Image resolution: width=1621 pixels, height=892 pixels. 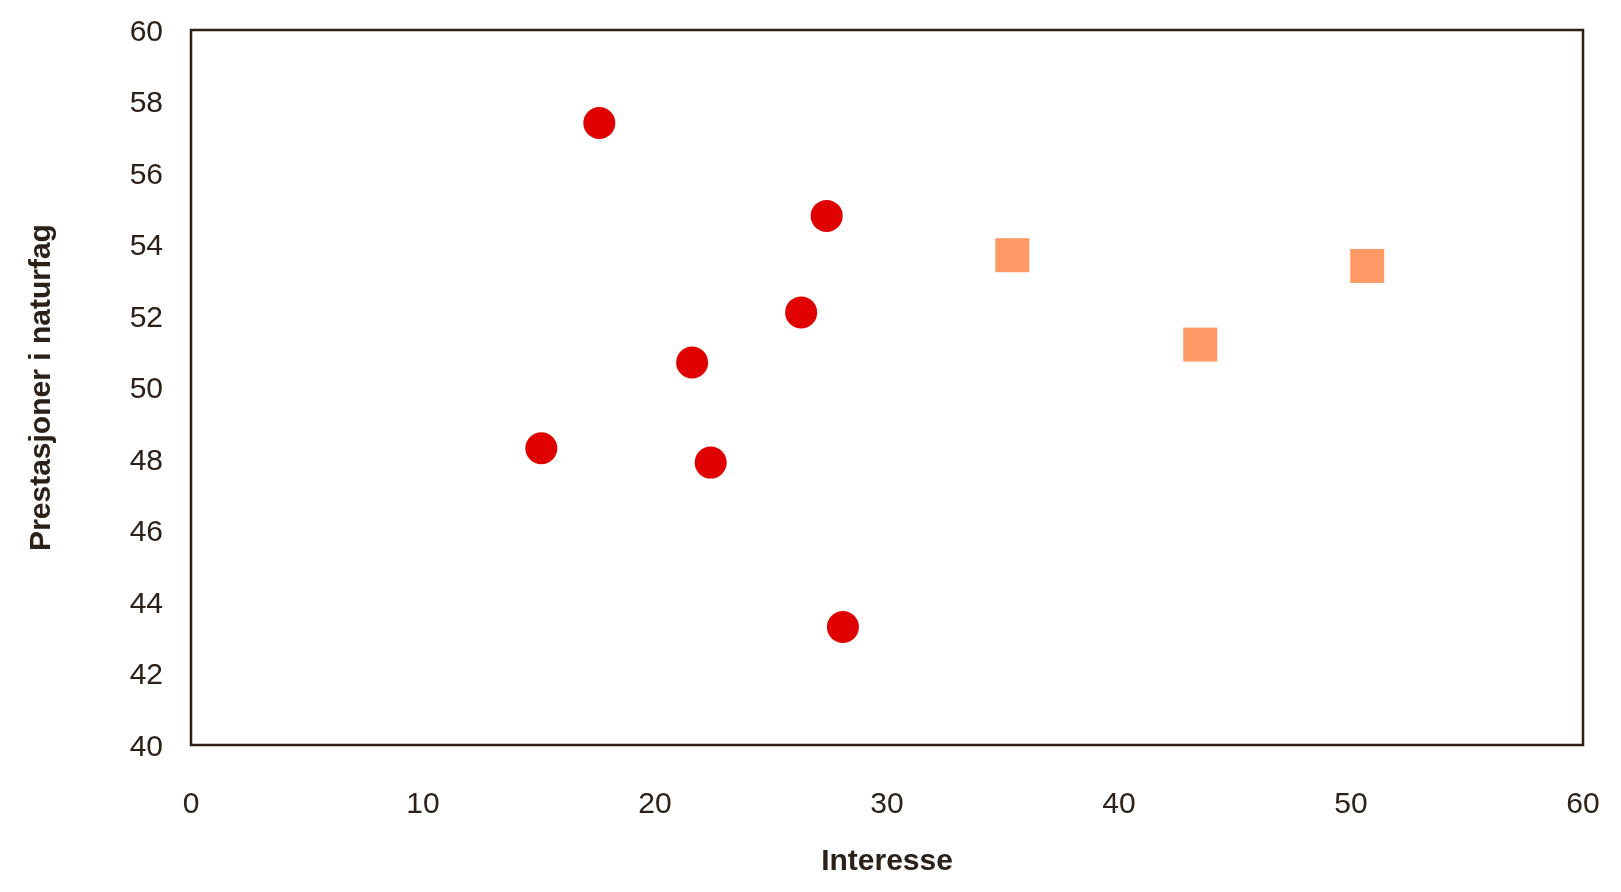 I want to click on y-tick-label: 58, so click(x=146, y=101).